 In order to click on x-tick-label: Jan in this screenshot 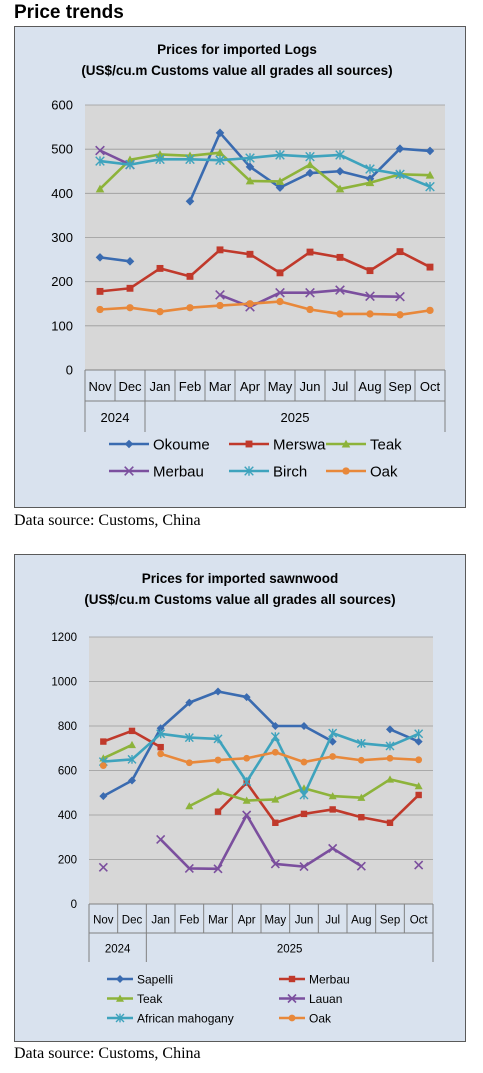, I will do `click(160, 921)`.